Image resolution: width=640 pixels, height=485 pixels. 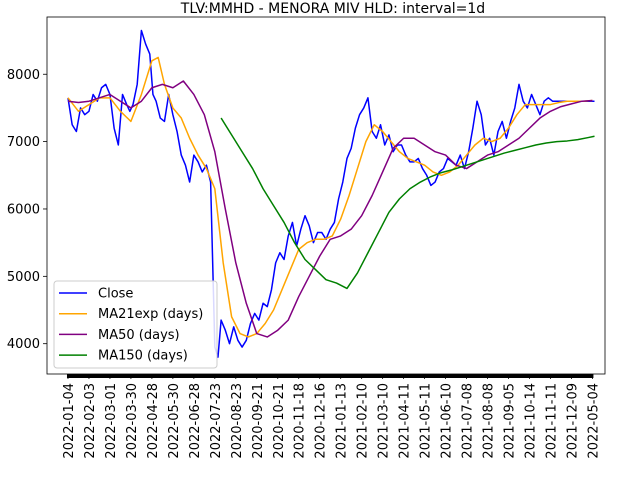 I want to click on x-tick-label: 2022-03-30, so click(x=132, y=421).